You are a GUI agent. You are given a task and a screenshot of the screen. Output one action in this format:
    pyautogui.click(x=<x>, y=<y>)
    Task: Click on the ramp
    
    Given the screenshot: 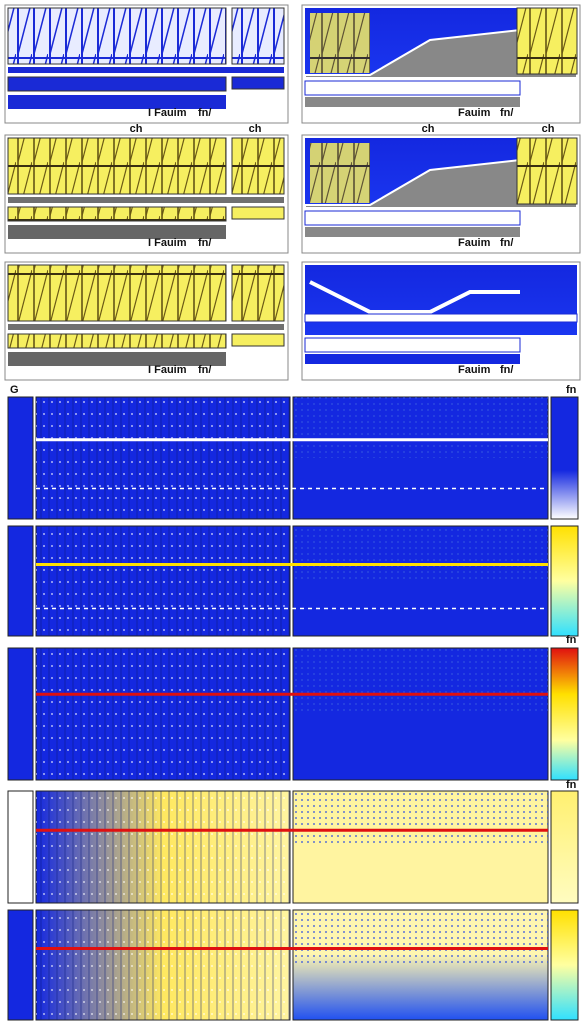 What is the action you would take?
    pyautogui.click(x=414, y=297)
    